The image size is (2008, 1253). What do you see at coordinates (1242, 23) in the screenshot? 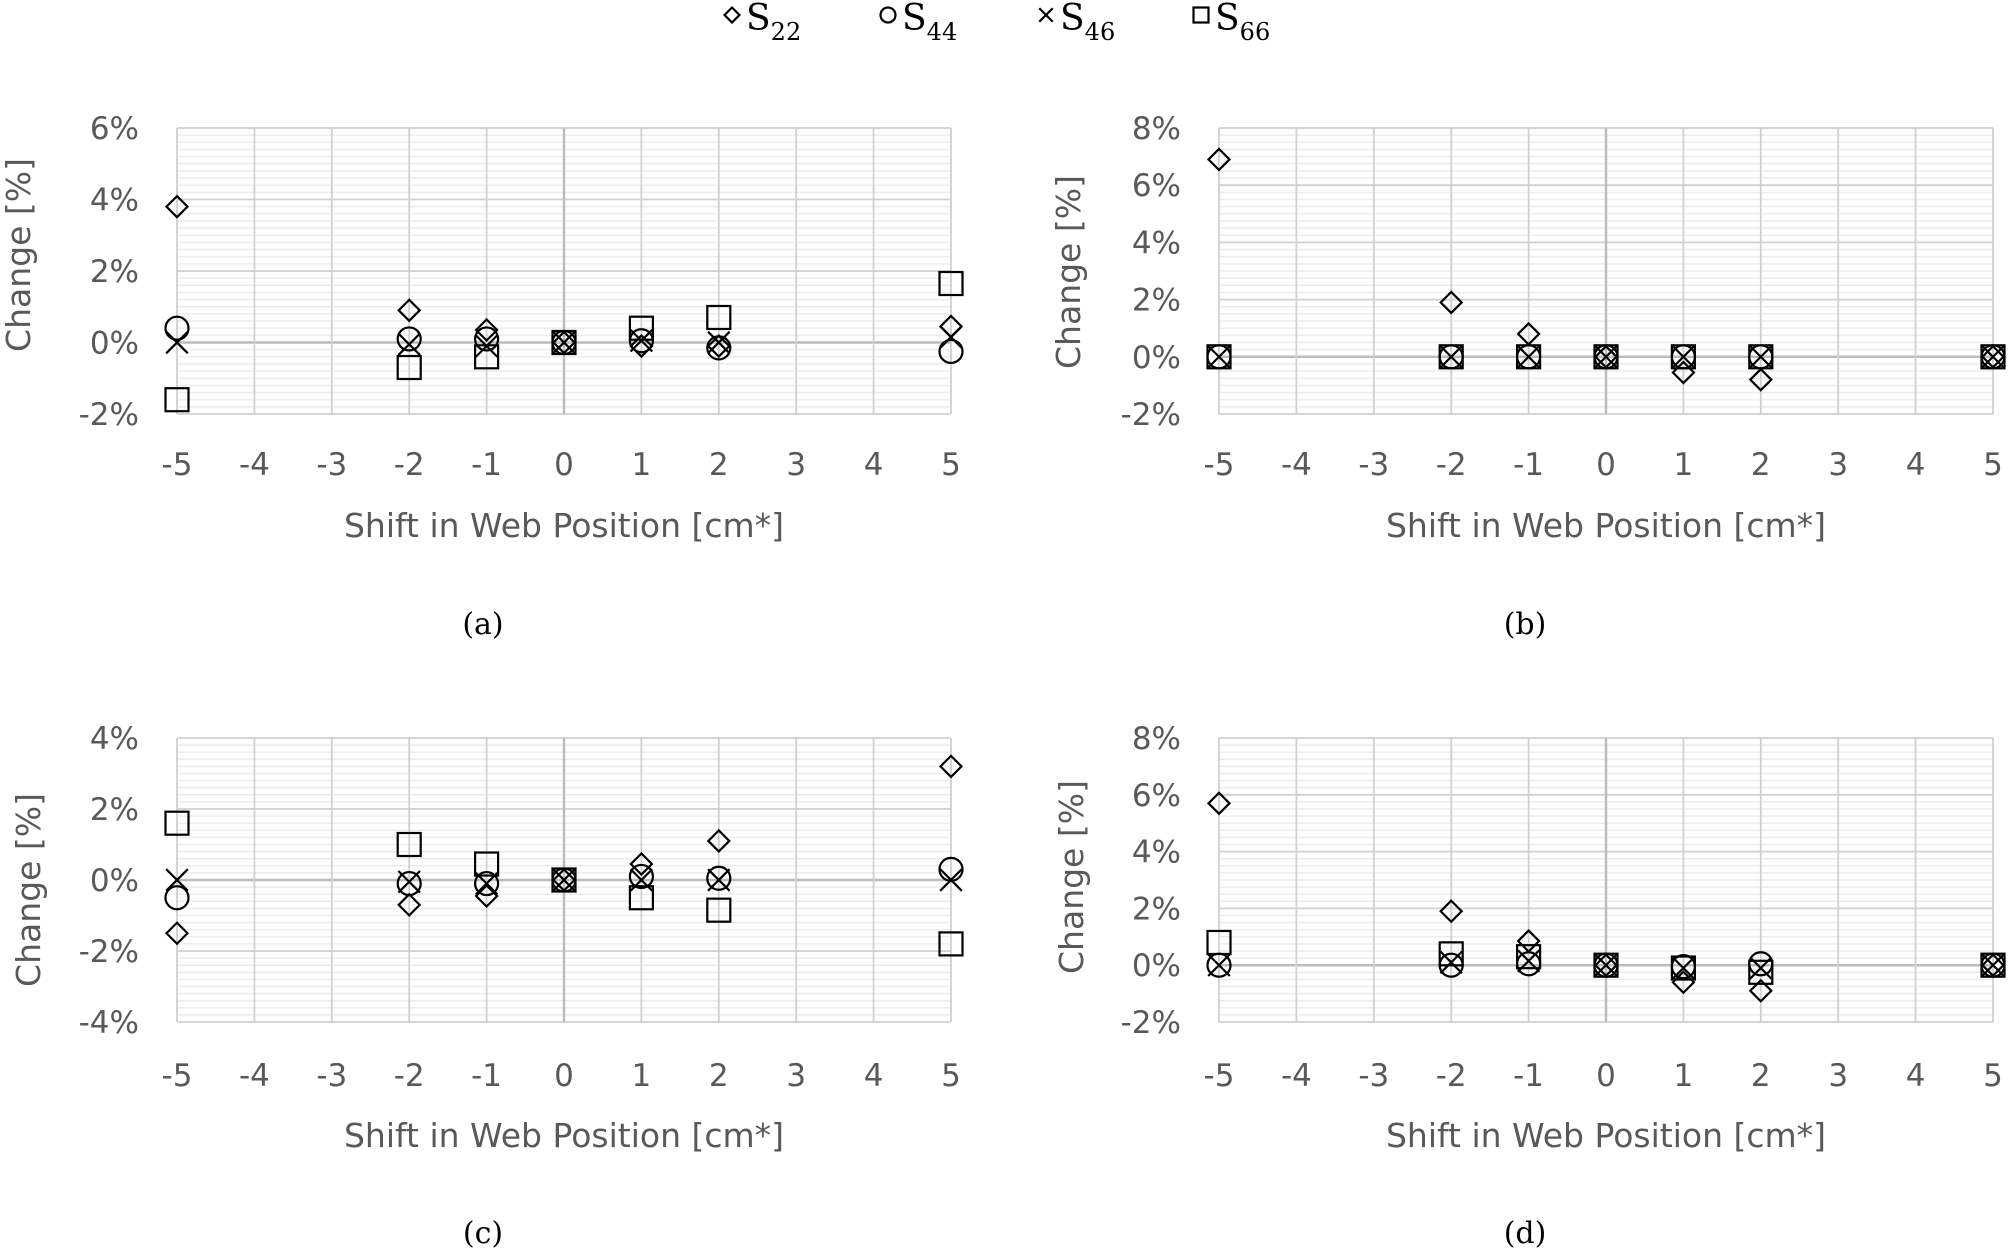
I see `legend-label: S66` at bounding box center [1242, 23].